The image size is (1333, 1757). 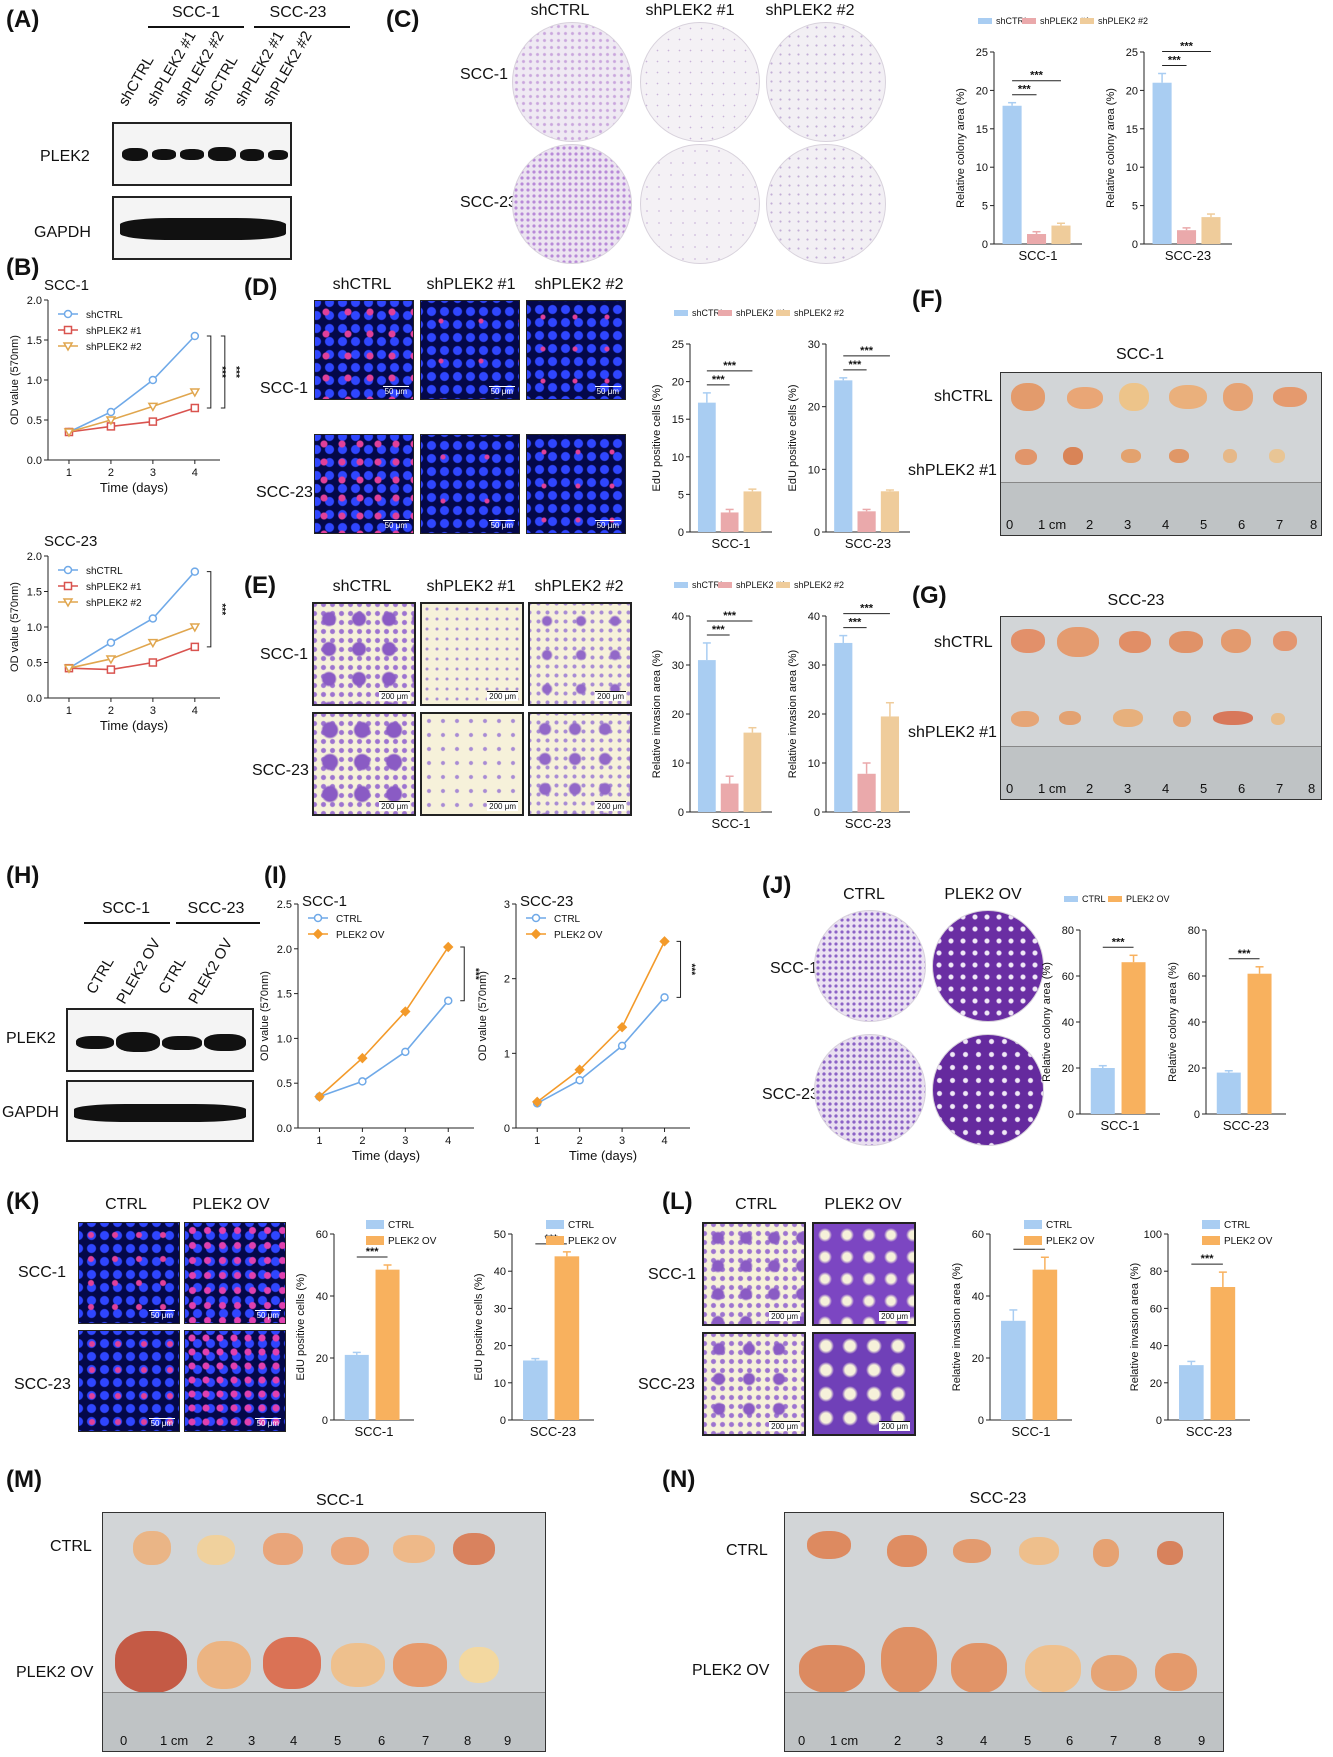 I want to click on tumor-g-row-label: shCTRL, so click(x=963, y=642).